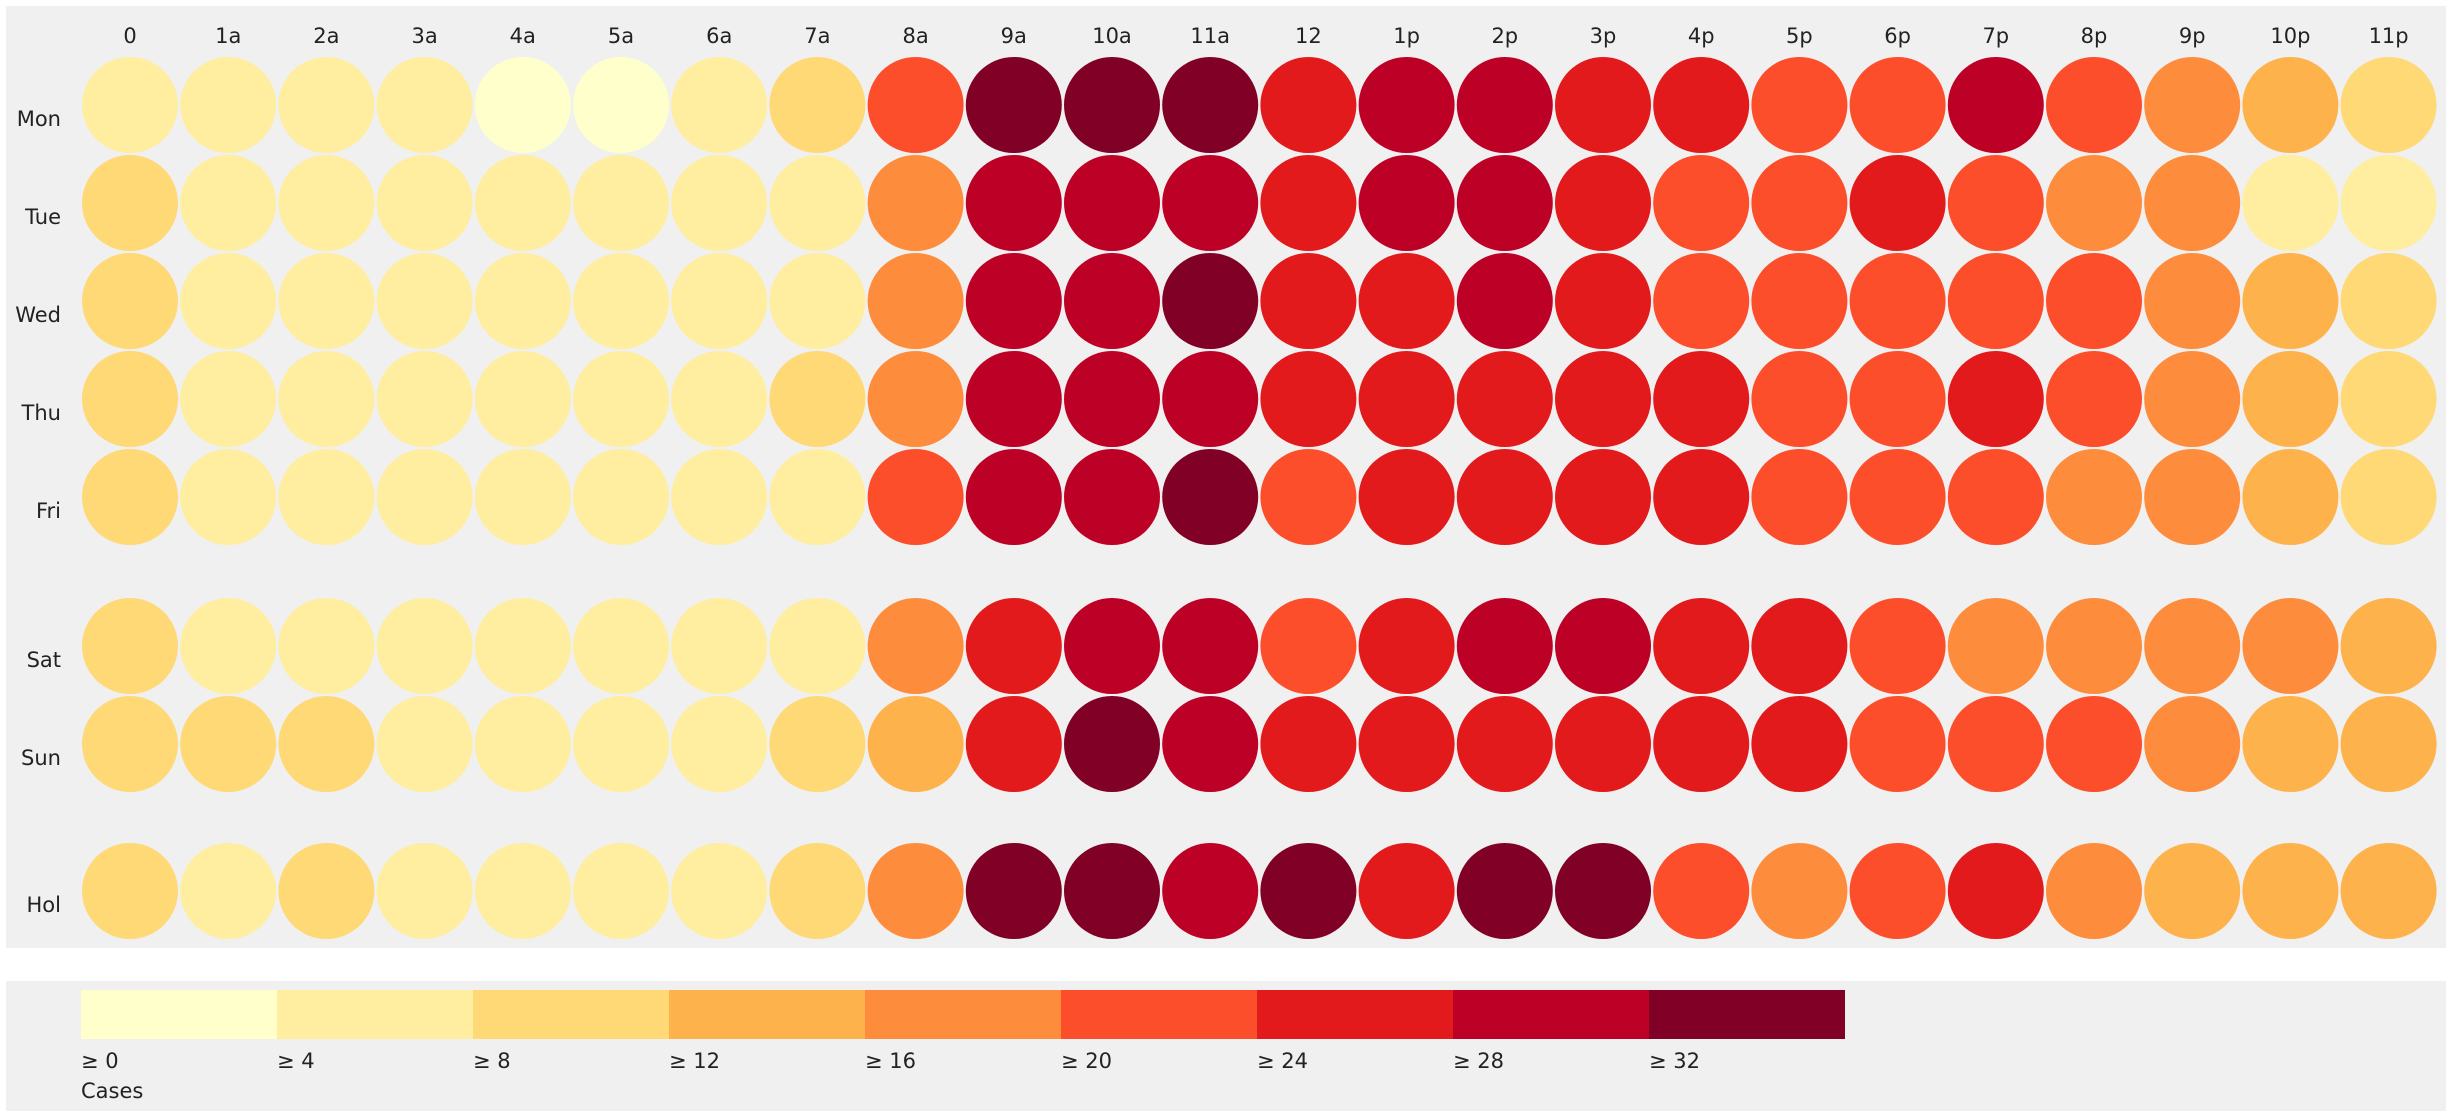  Describe the element at coordinates (2389, 36) in the screenshot. I see `hour-tick-label: 11p` at that location.